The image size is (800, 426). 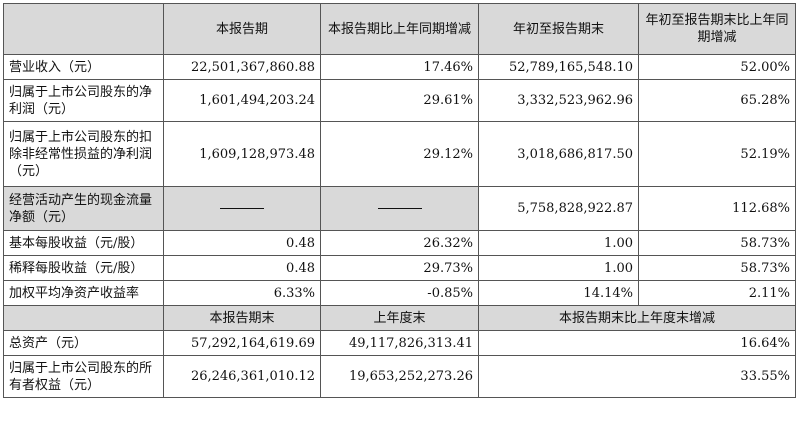 I want to click on value-cell: 6.33%, so click(x=242, y=293).